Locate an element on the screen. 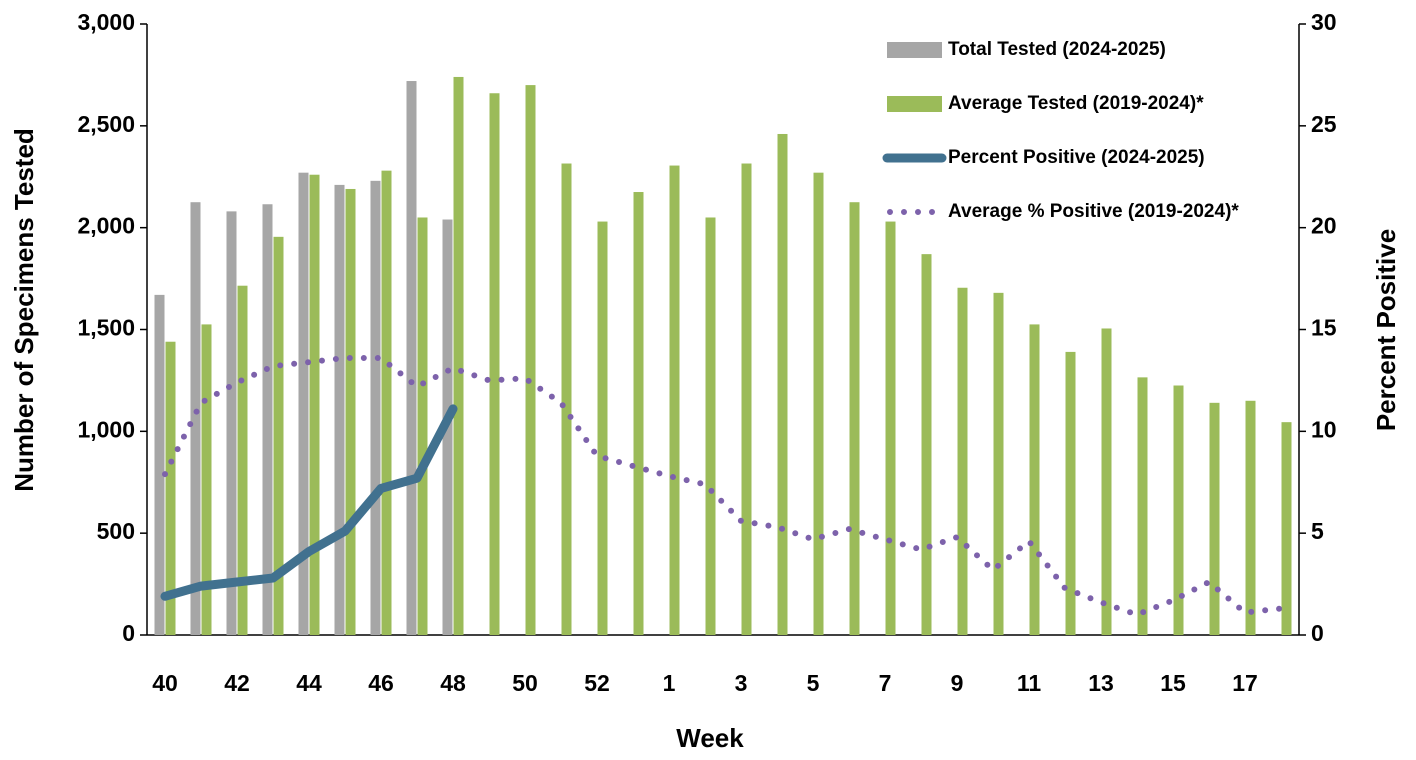 The width and height of the screenshot is (1416, 760). legend-label: Average % Positive (2019-2024)* is located at coordinates (1093, 211).